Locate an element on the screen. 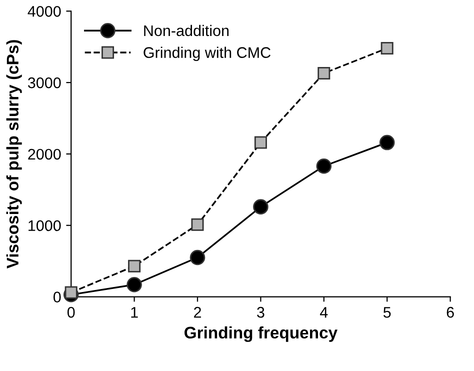 The image size is (474, 371). y-tick-label: 3000 is located at coordinates (44, 82).